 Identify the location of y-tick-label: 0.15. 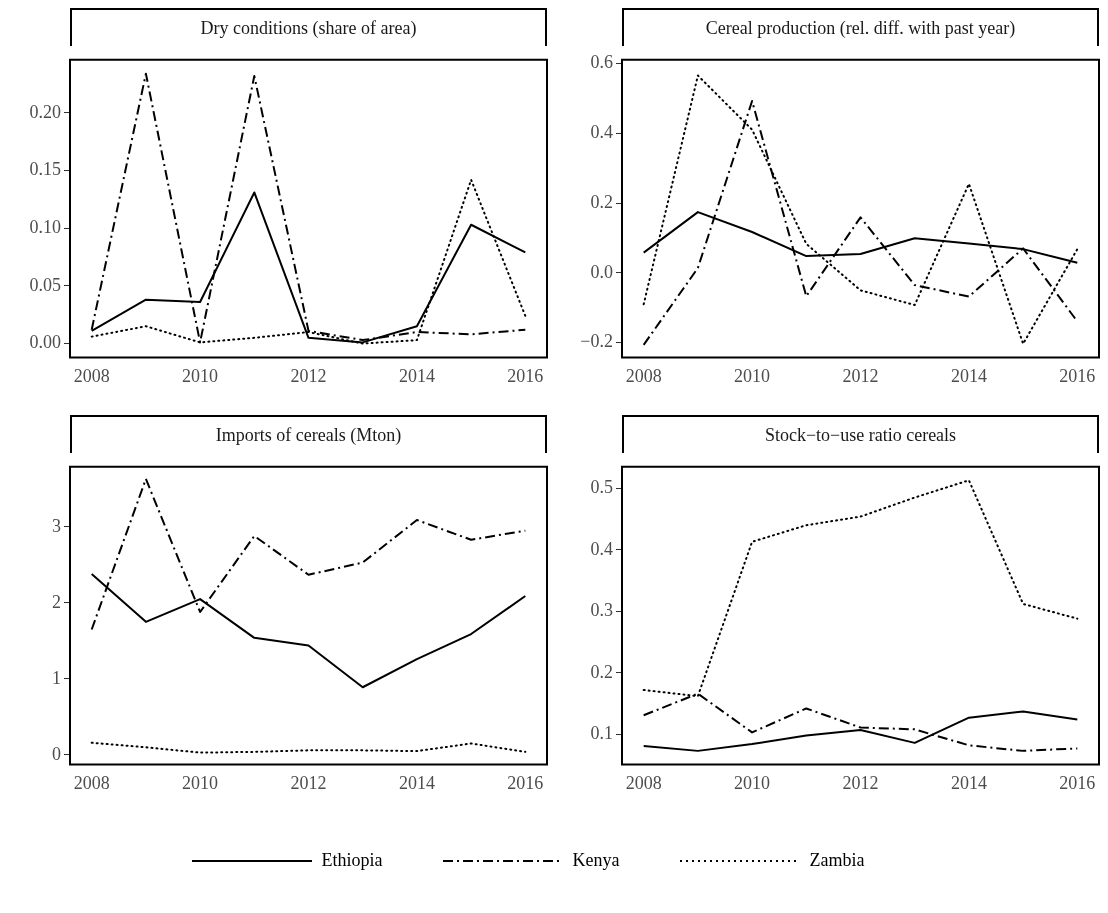
(45, 169).